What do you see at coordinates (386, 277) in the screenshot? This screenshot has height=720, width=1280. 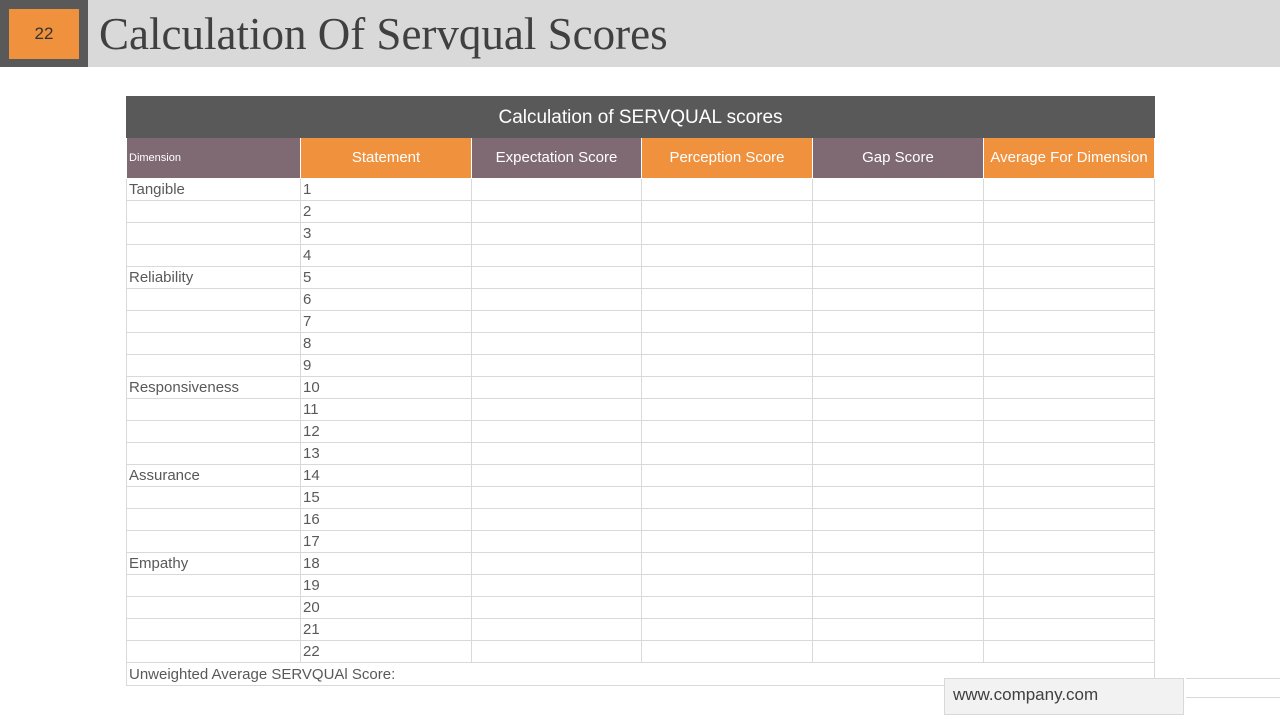 I see `statement-cell: 5` at bounding box center [386, 277].